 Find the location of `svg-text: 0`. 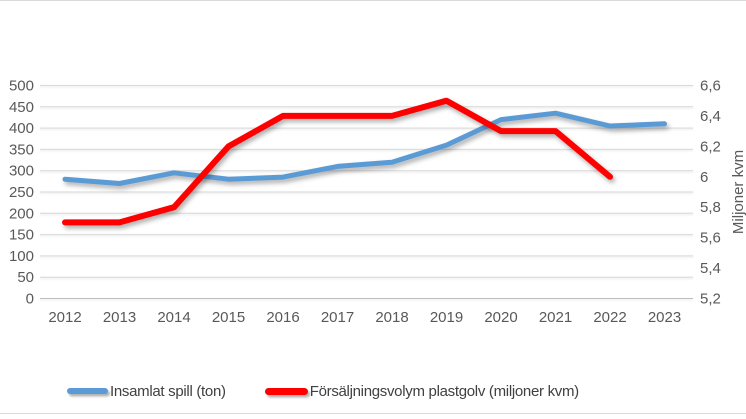

svg-text: 0 is located at coordinates (30, 299).